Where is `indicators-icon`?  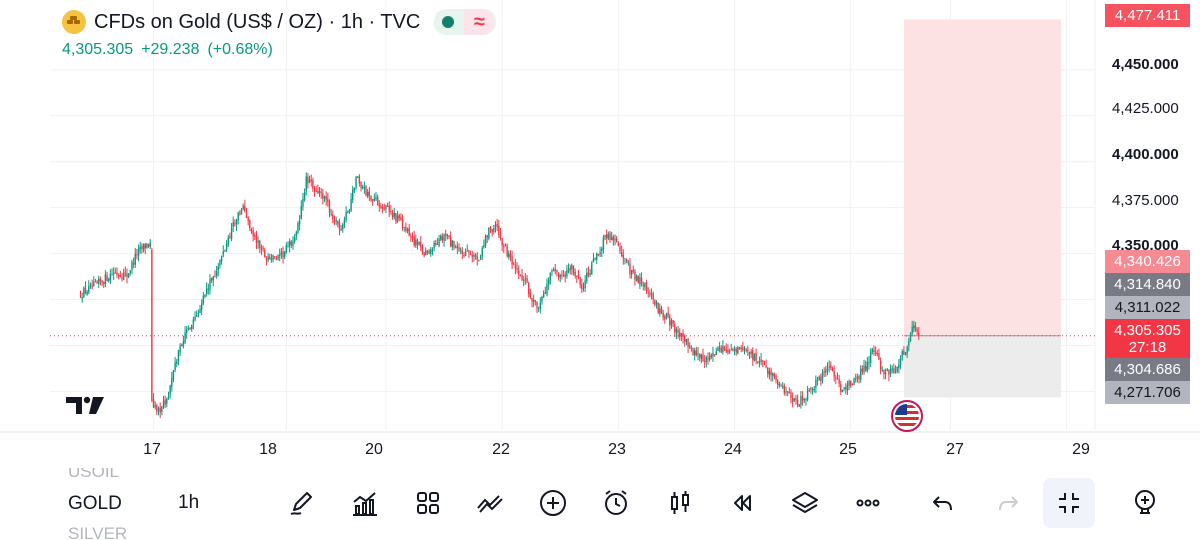
indicators-icon is located at coordinates (365, 504).